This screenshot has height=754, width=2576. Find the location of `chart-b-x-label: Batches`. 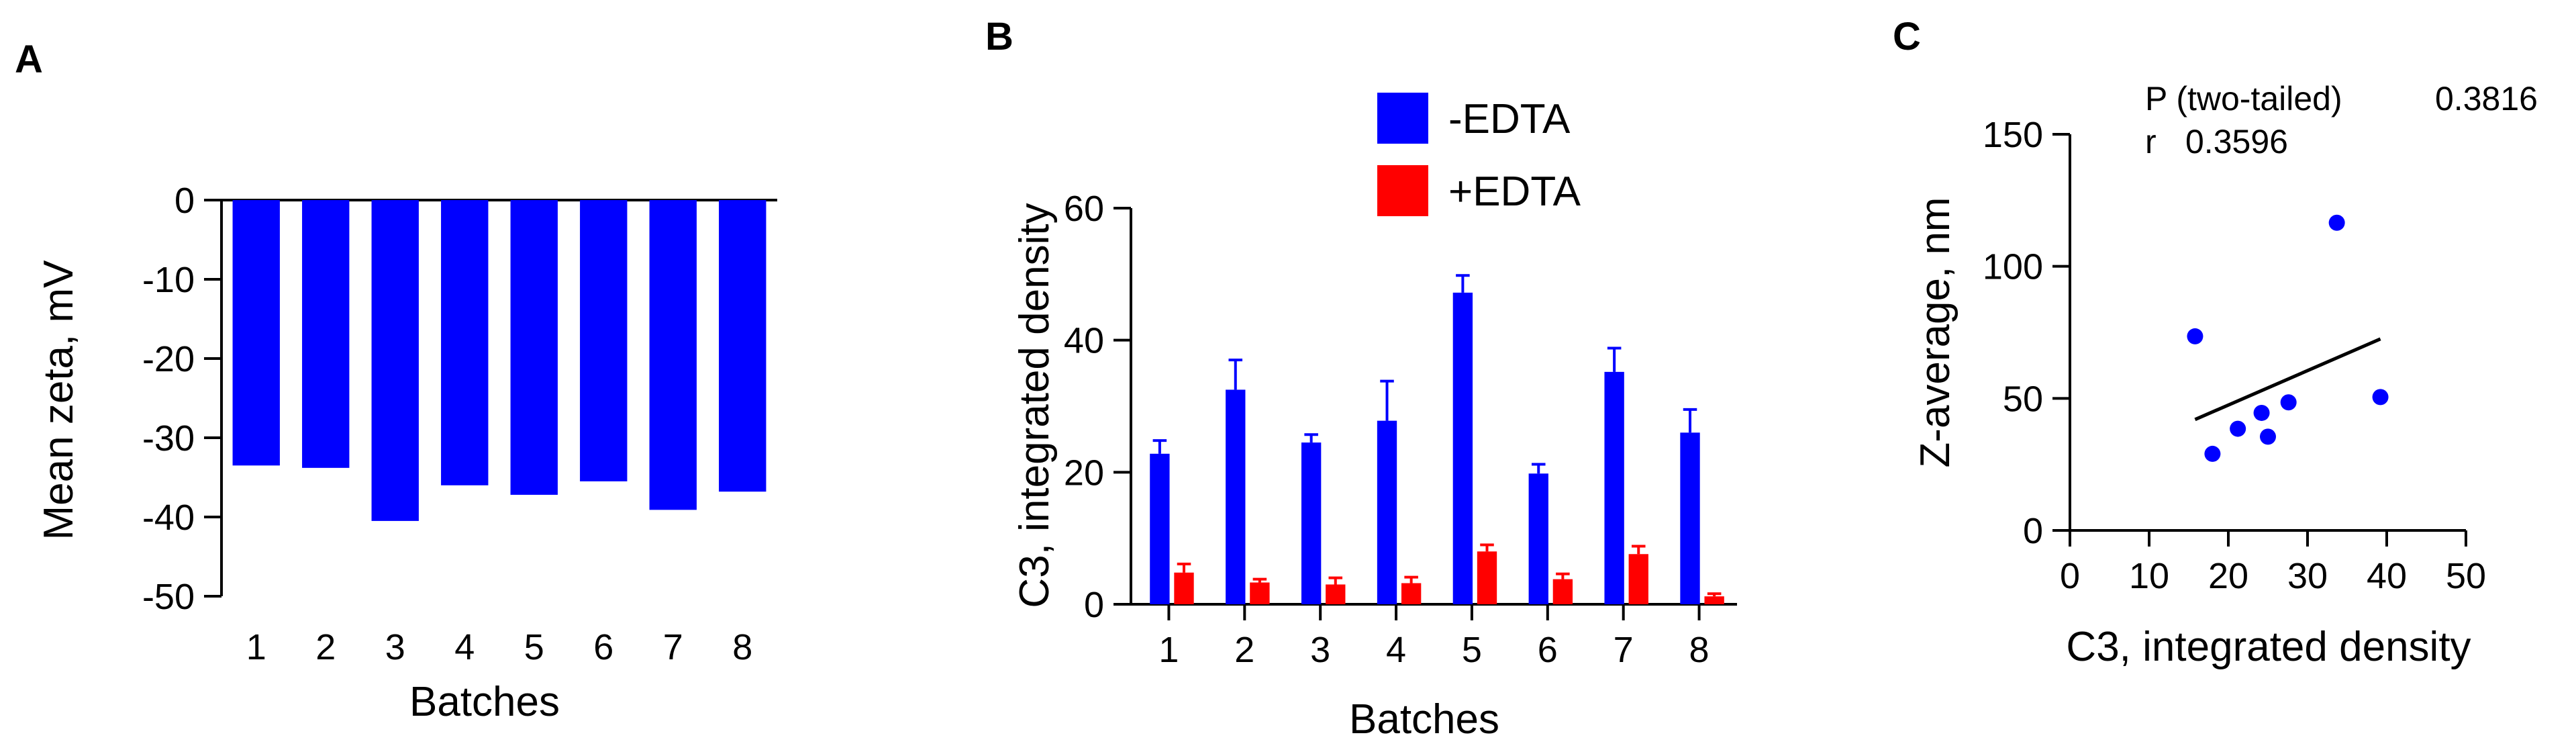

chart-b-x-label: Batches is located at coordinates (1424, 720).